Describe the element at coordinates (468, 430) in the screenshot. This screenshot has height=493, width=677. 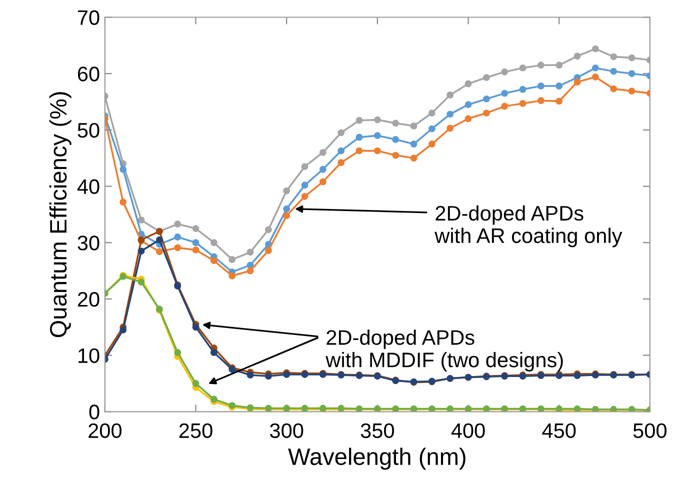
I see `x-tick-label: 400` at that location.